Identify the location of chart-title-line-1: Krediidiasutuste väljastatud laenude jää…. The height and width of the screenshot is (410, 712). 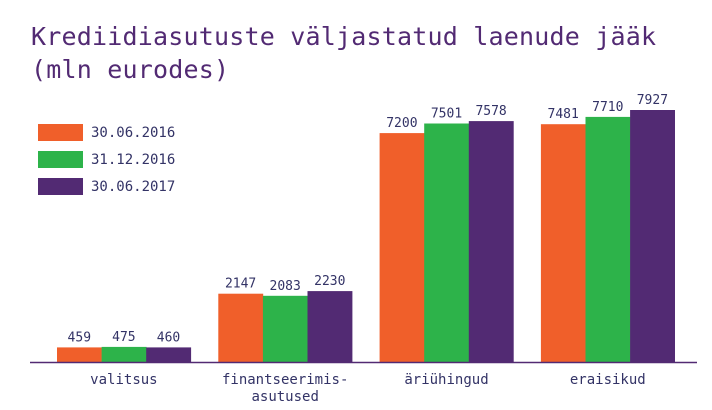
(344, 36).